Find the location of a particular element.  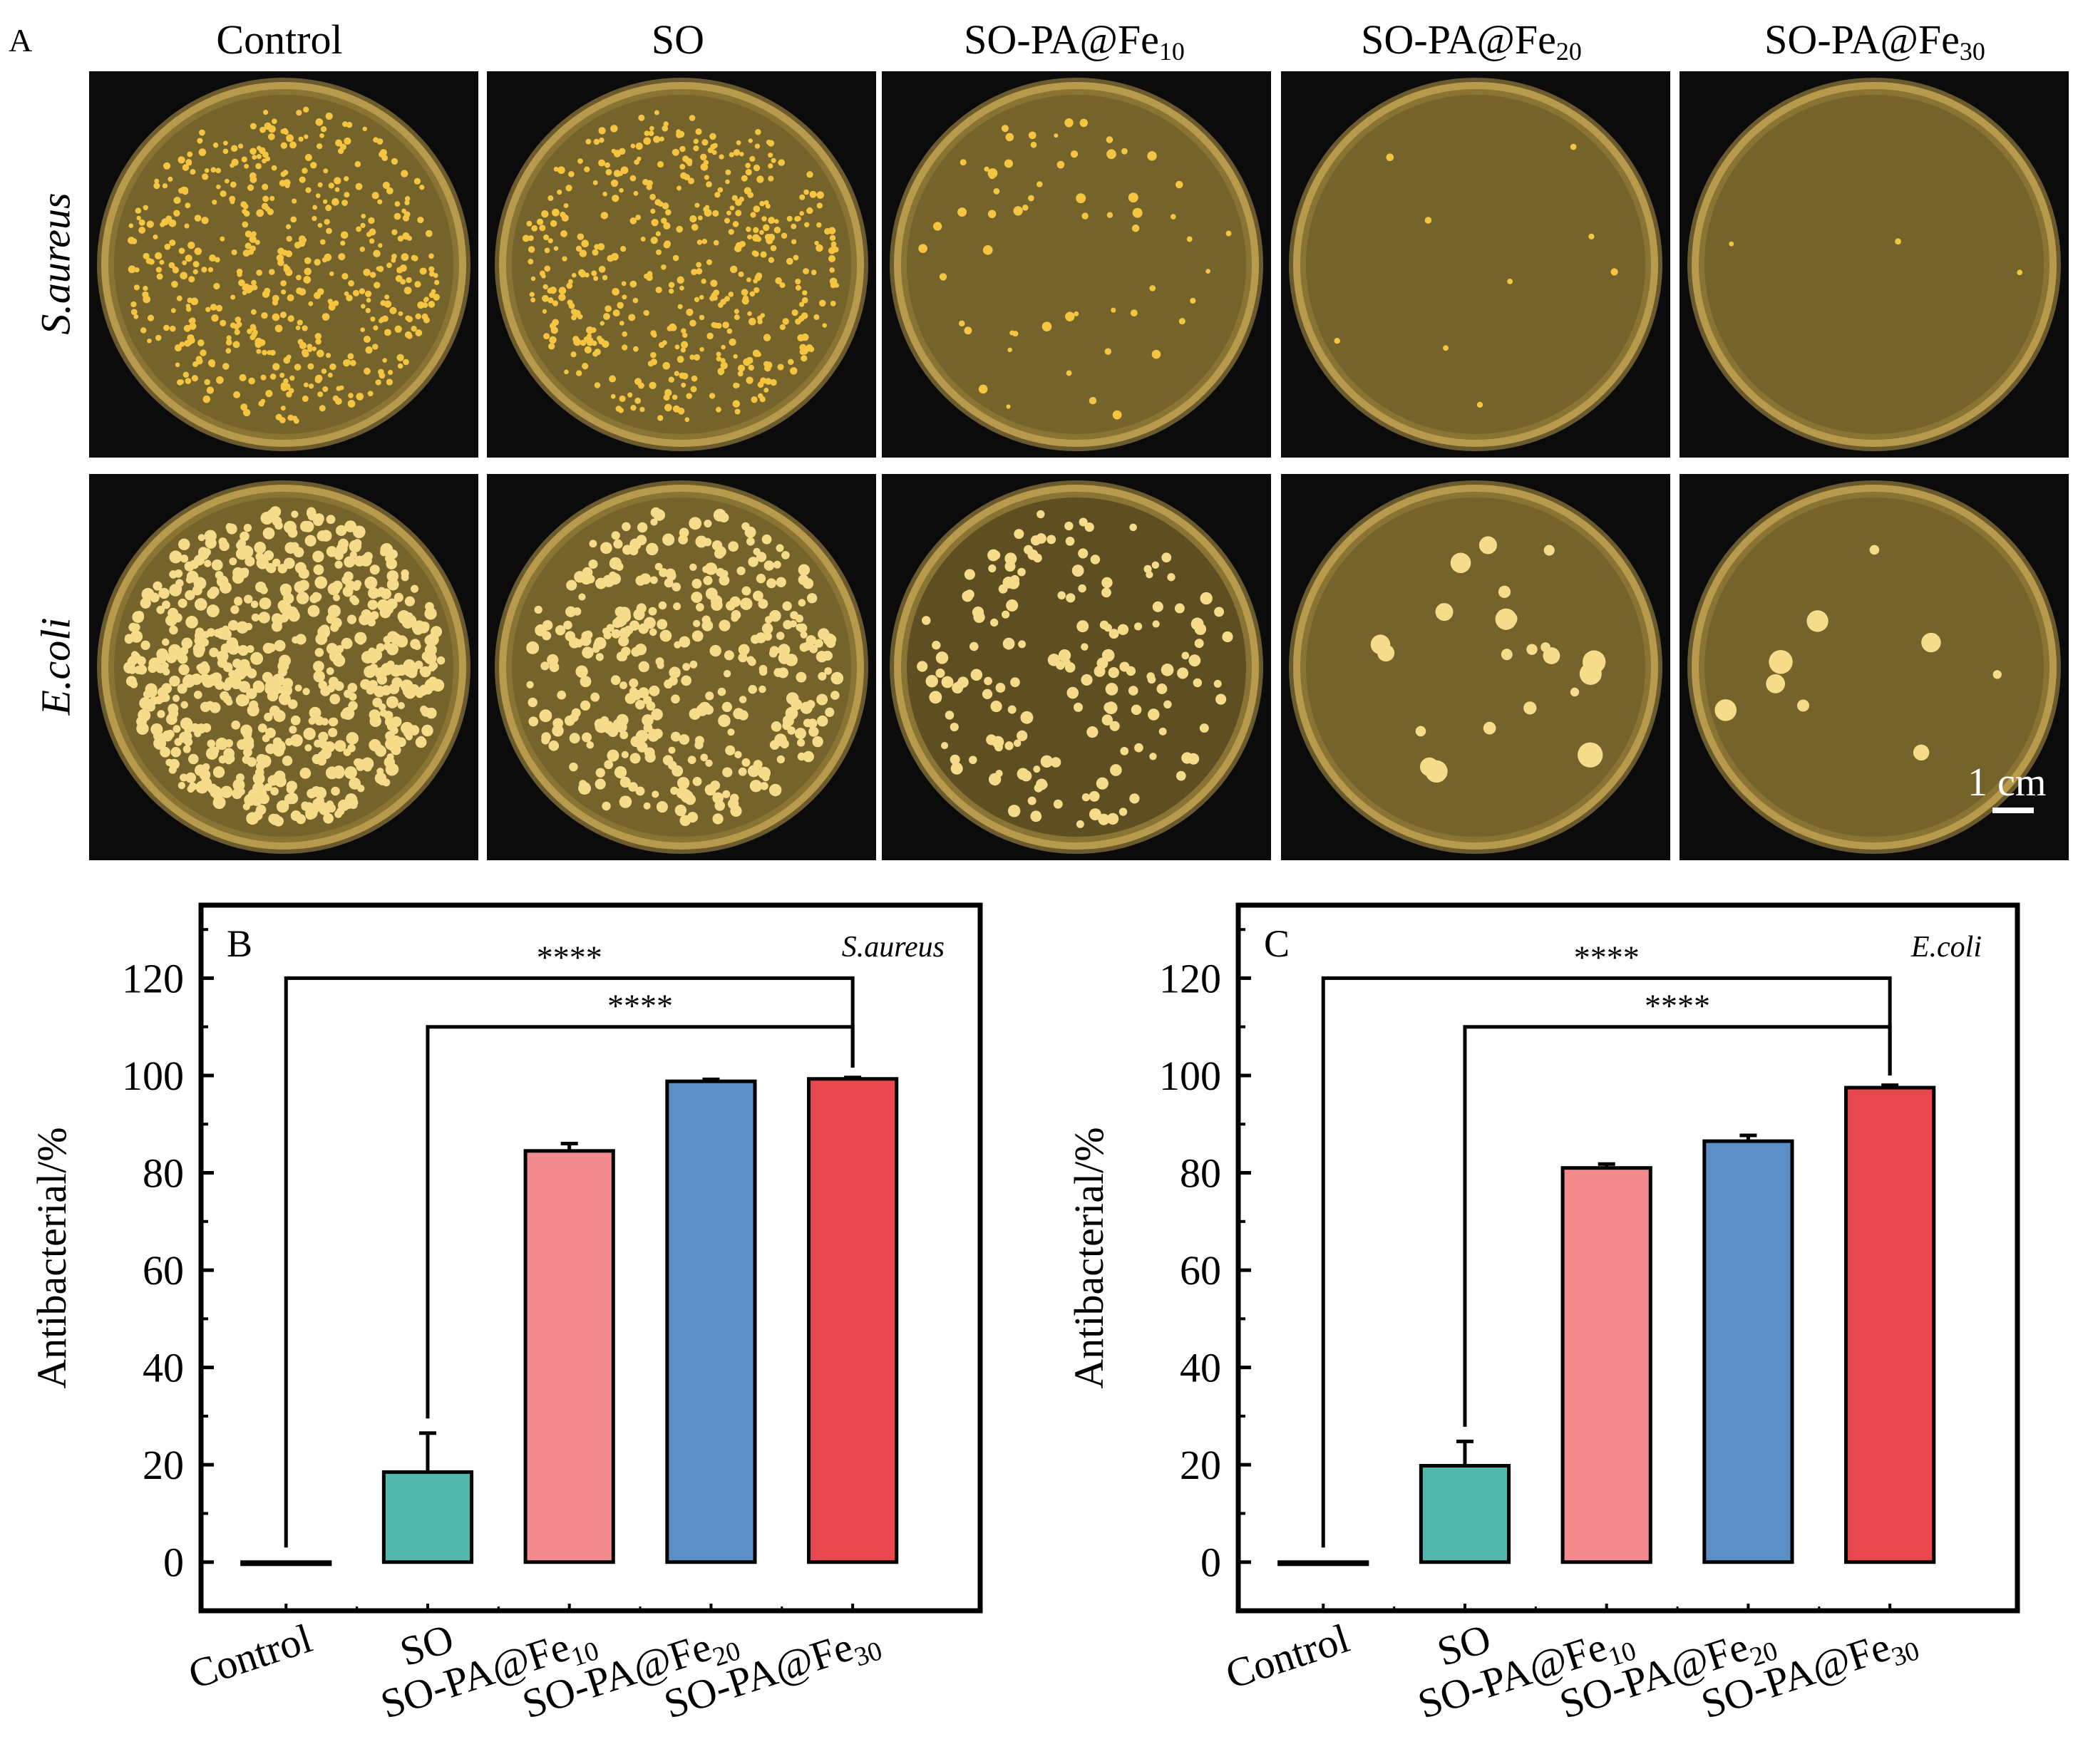

bar is located at coordinates (711, 1321).